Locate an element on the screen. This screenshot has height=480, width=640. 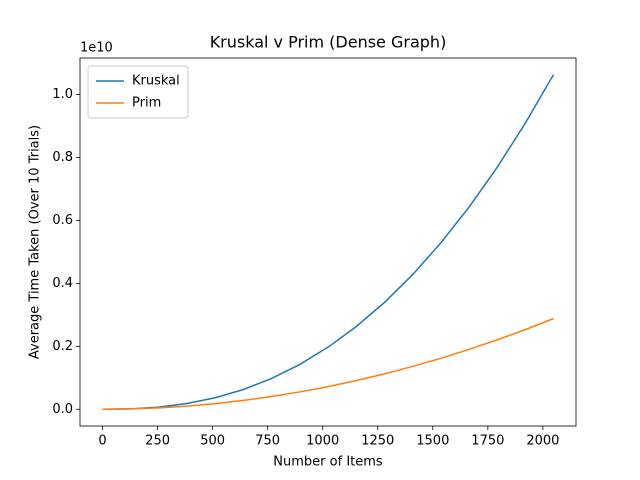
x-tick-label: 0 is located at coordinates (102, 441).